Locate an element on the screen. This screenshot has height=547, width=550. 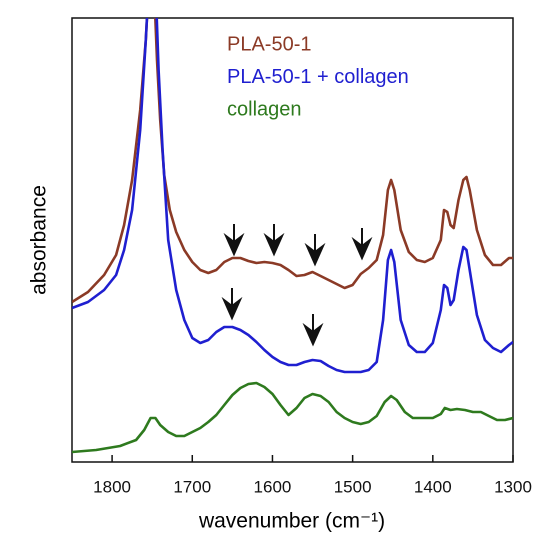
x-tick-label: 1600 is located at coordinates (273, 486).